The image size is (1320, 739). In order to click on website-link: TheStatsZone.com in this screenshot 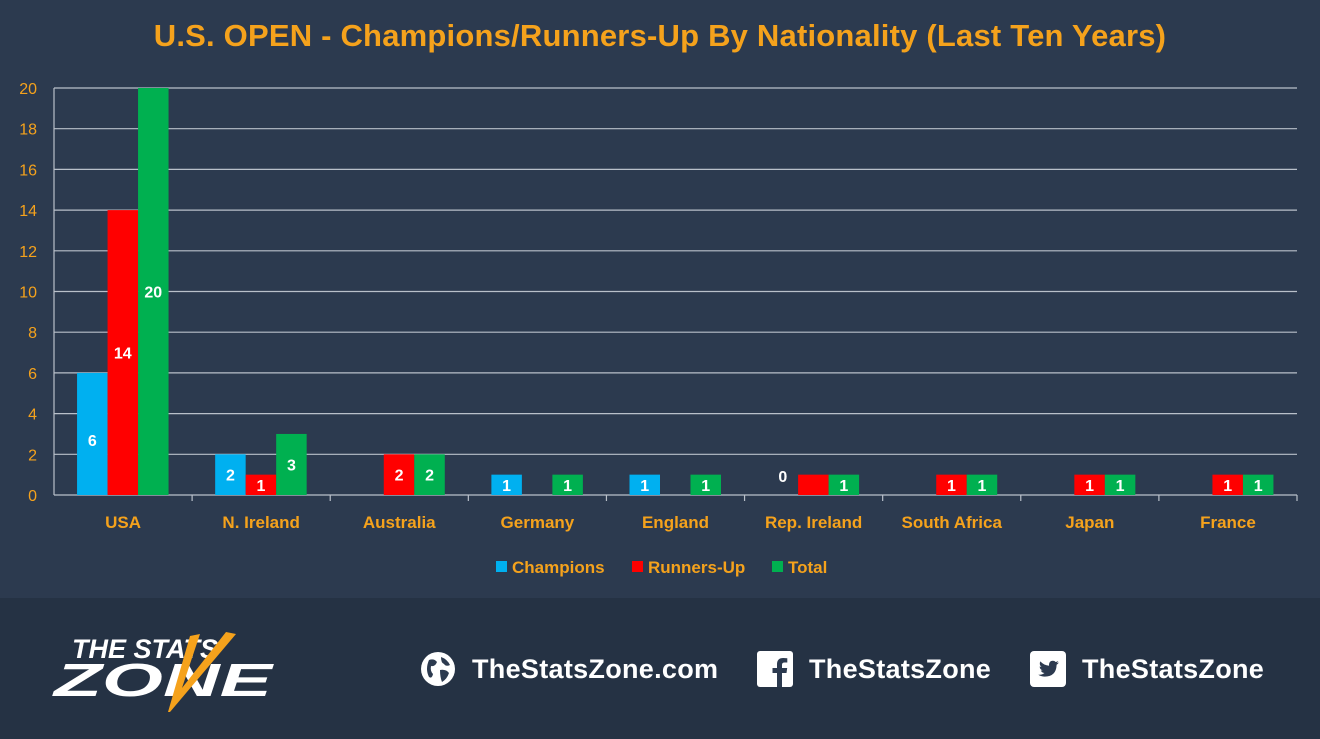, I will do `click(569, 669)`.